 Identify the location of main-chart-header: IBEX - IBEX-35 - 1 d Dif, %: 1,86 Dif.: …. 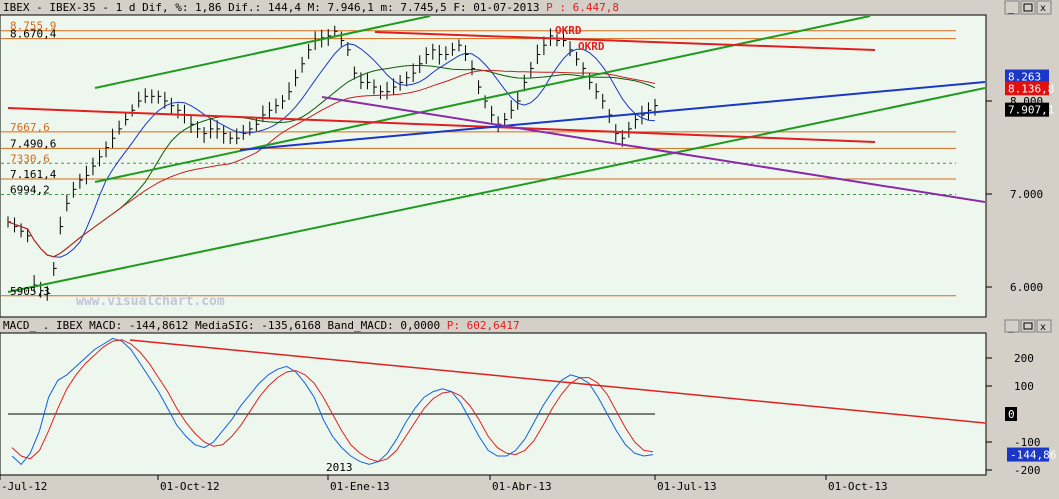
(311, 7).